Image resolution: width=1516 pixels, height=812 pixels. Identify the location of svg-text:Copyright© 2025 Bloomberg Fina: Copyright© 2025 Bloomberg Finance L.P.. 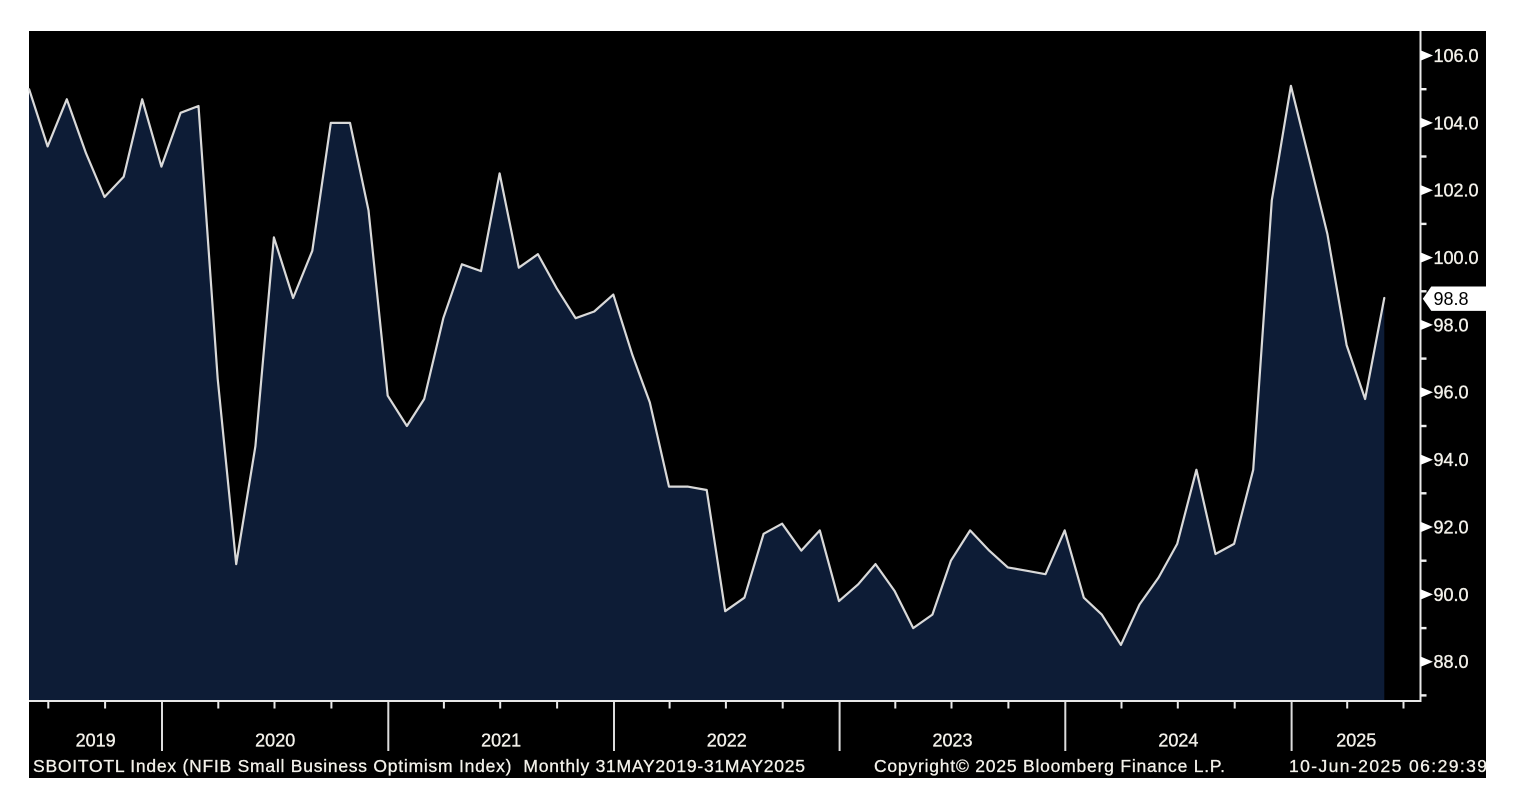
(1049, 766).